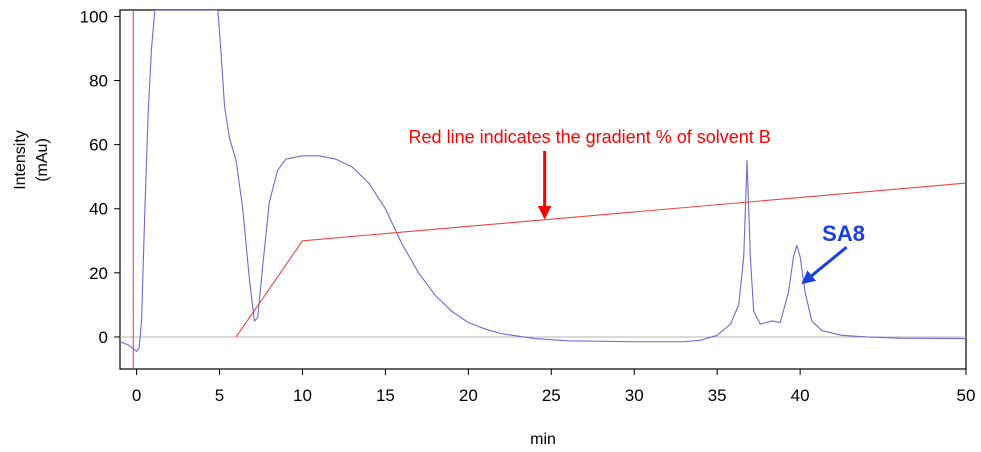 The image size is (981, 452). Describe the element at coordinates (468, 395) in the screenshot. I see `x-tick-label: 20` at that location.